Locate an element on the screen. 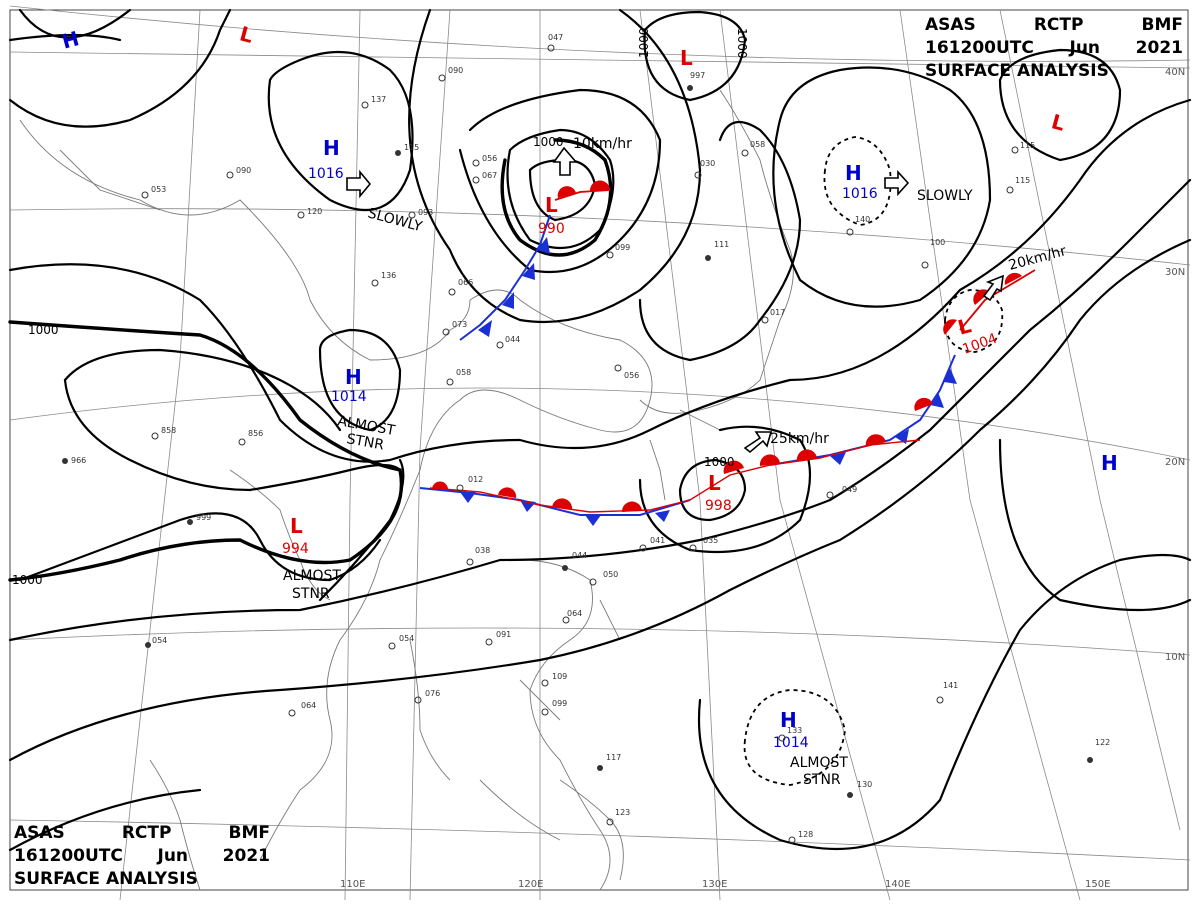  station-pressure: 054 is located at coordinates (406, 638).